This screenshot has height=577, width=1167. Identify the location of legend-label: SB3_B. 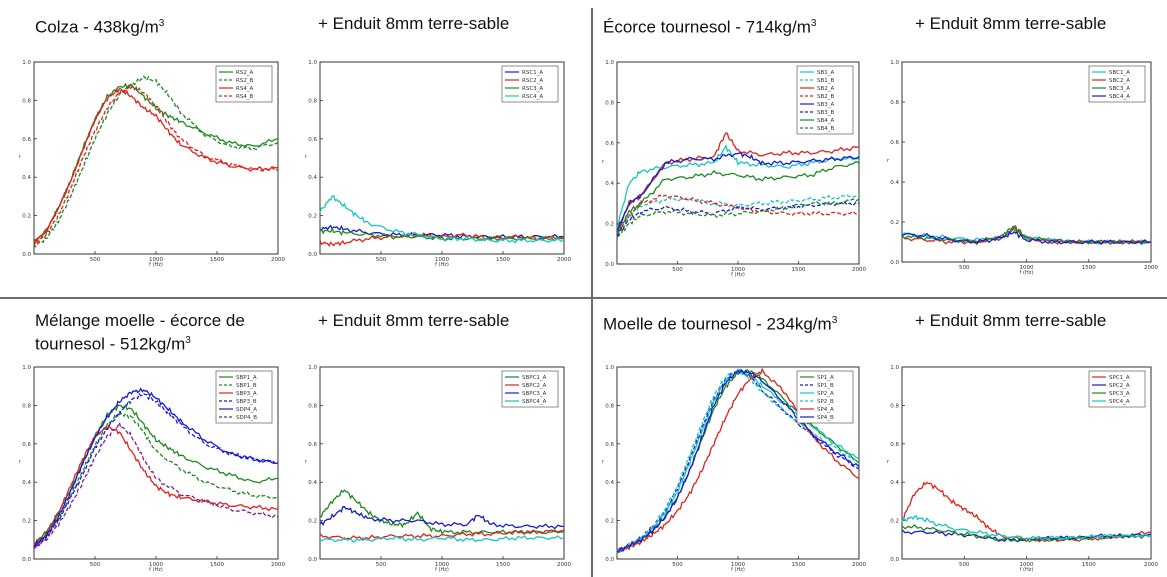
(826, 113).